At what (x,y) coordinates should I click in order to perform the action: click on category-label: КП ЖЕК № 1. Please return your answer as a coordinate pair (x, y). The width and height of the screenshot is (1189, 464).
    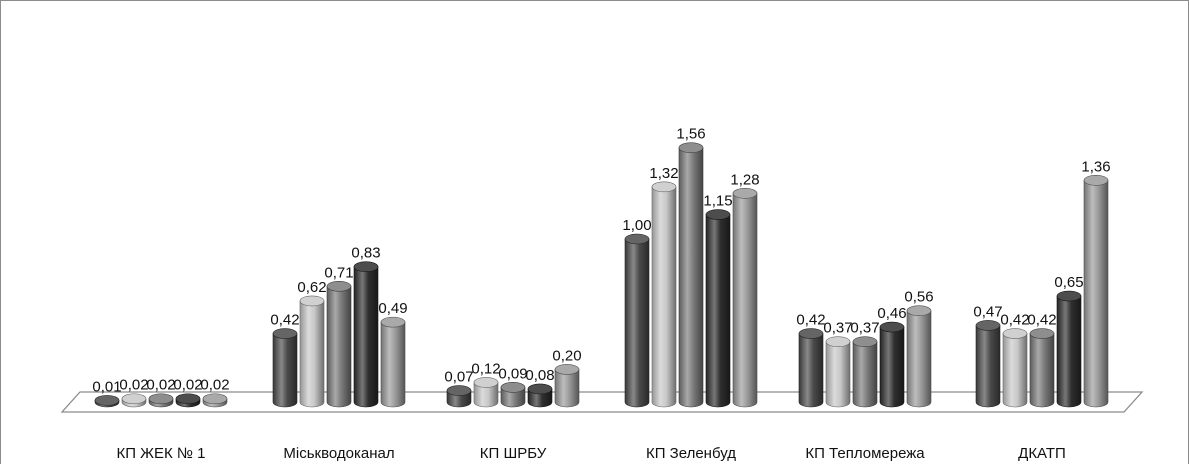
    Looking at the image, I should click on (160, 453).